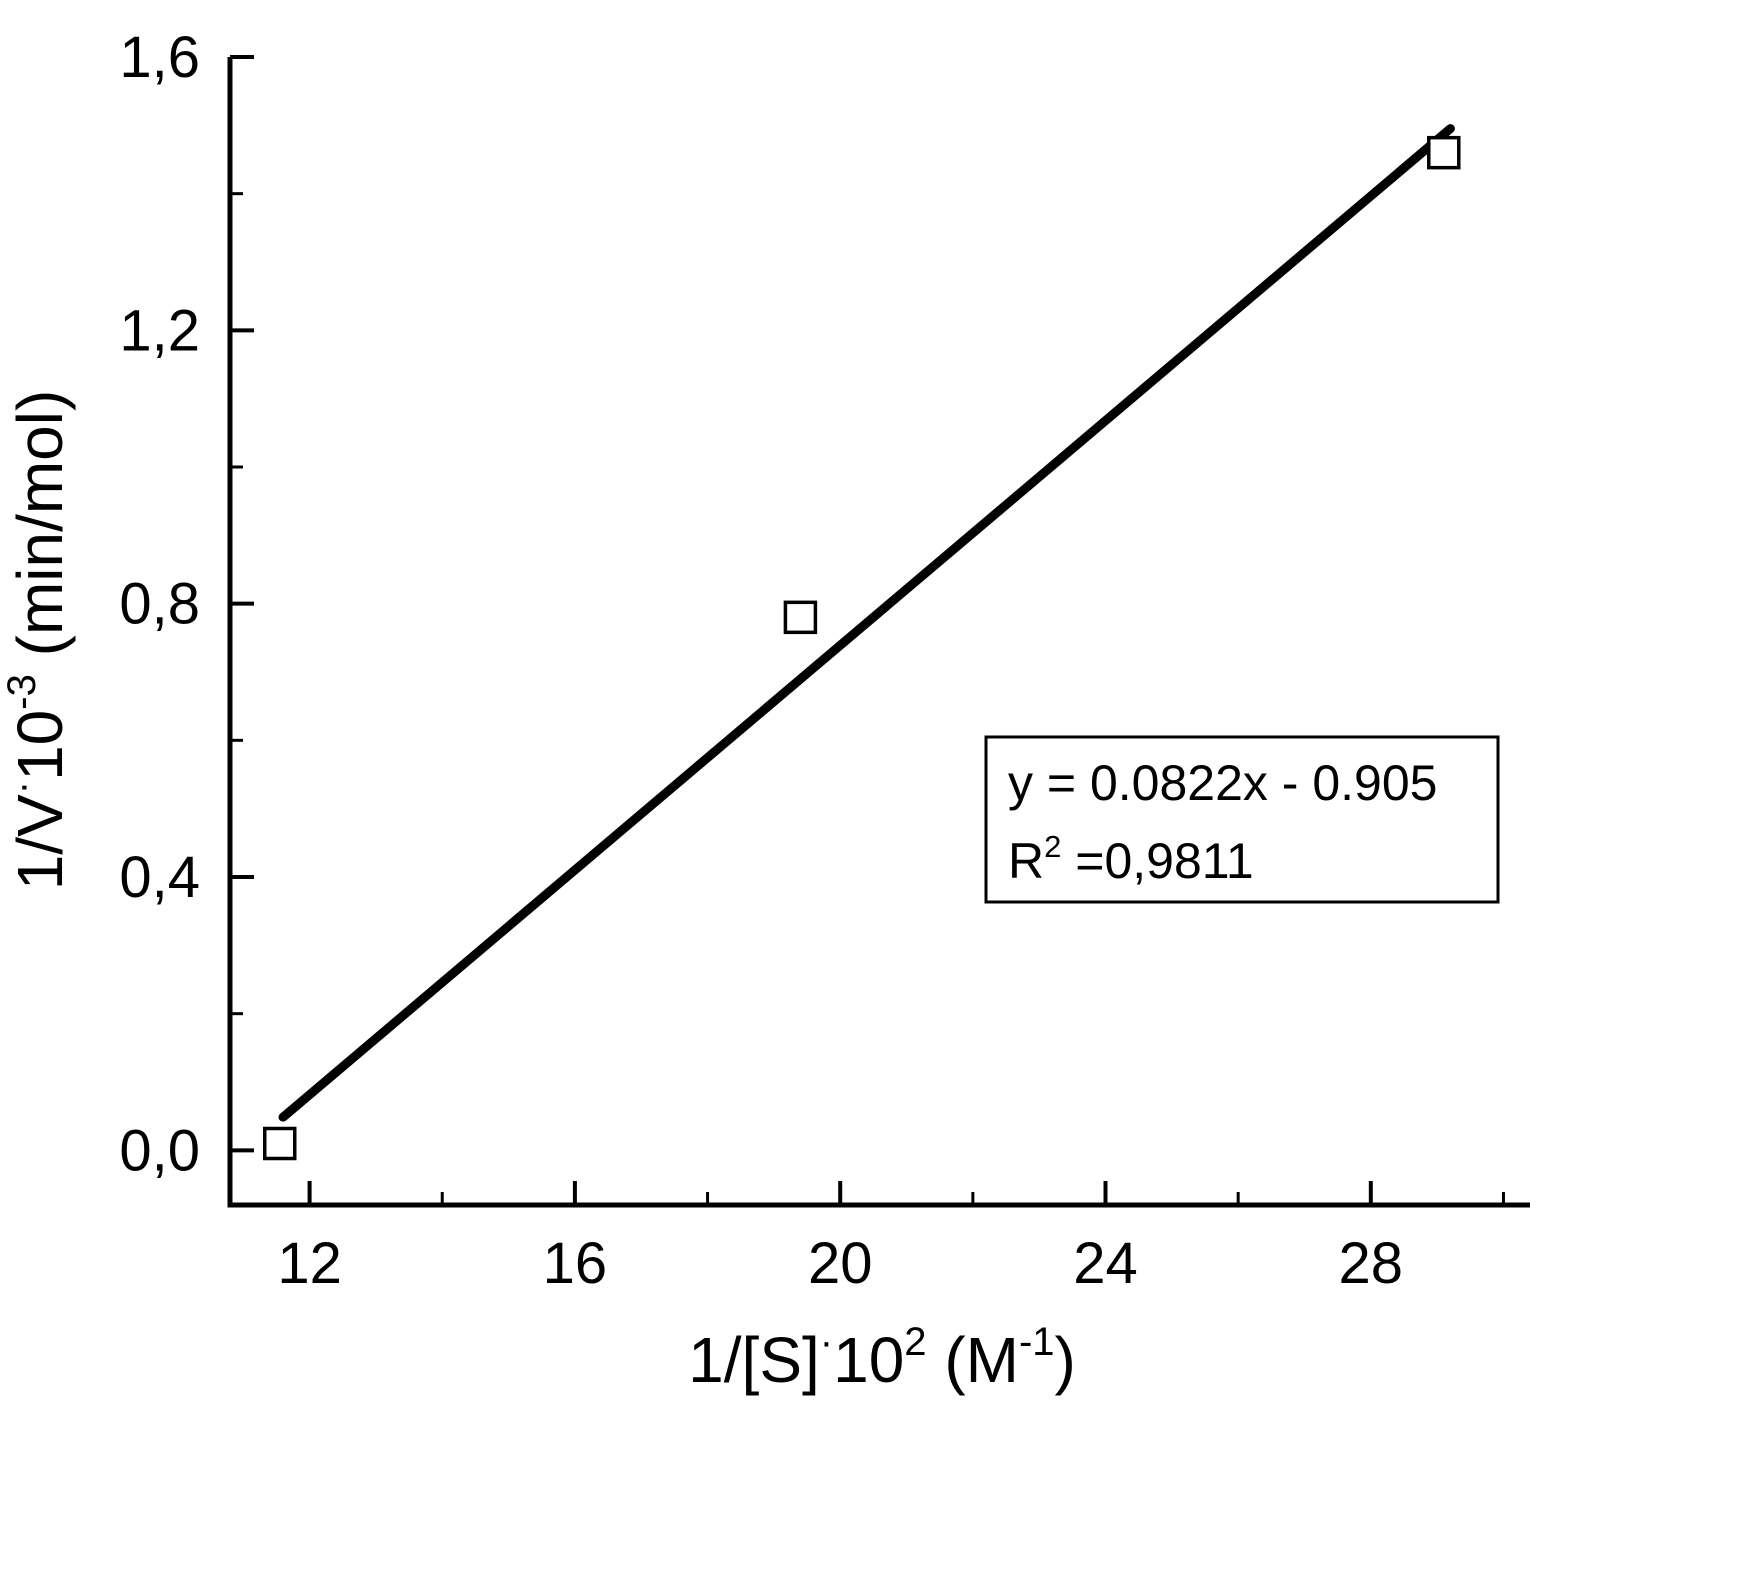 The image size is (1742, 1588). I want to click on equation-box, so click(1242, 819).